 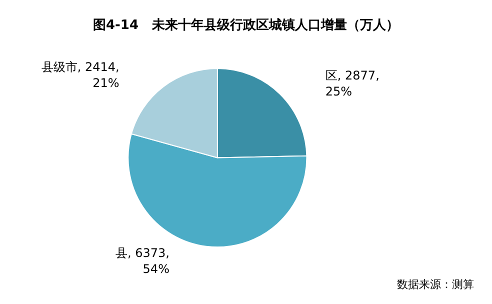 What do you see at coordinates (142, 261) in the screenshot?
I see `slice-label: 县, 6373, 54%` at bounding box center [142, 261].